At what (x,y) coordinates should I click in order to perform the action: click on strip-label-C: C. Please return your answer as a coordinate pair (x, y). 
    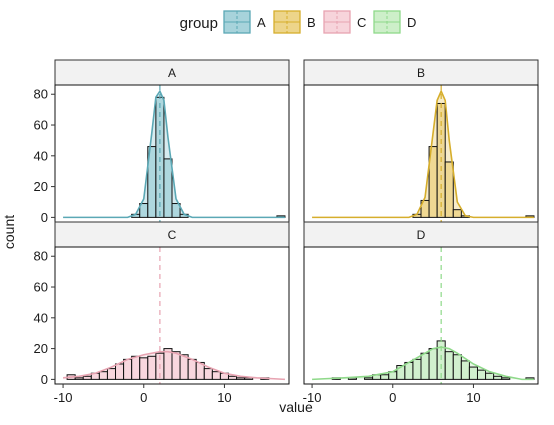
    Looking at the image, I should click on (172, 235).